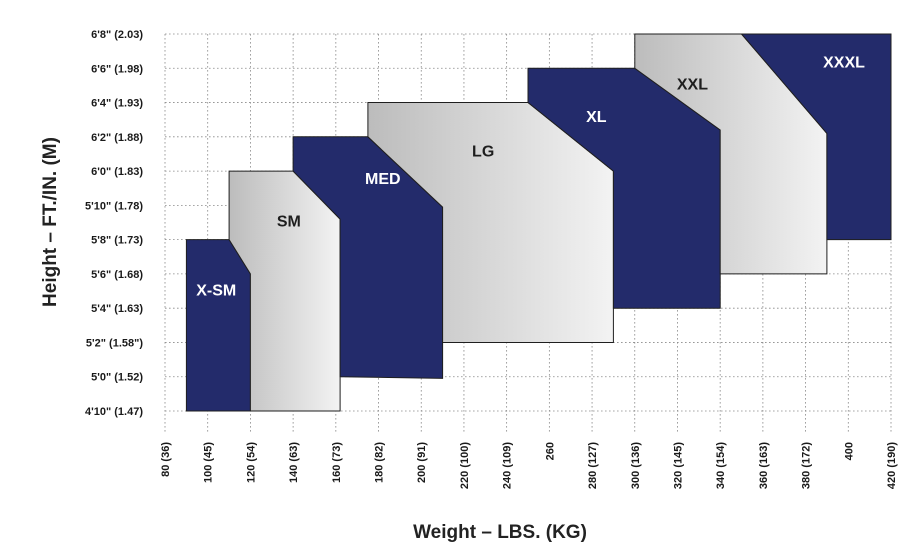 The image size is (923, 551). I want to click on x-tick-label: 120 (54), so click(251, 462).